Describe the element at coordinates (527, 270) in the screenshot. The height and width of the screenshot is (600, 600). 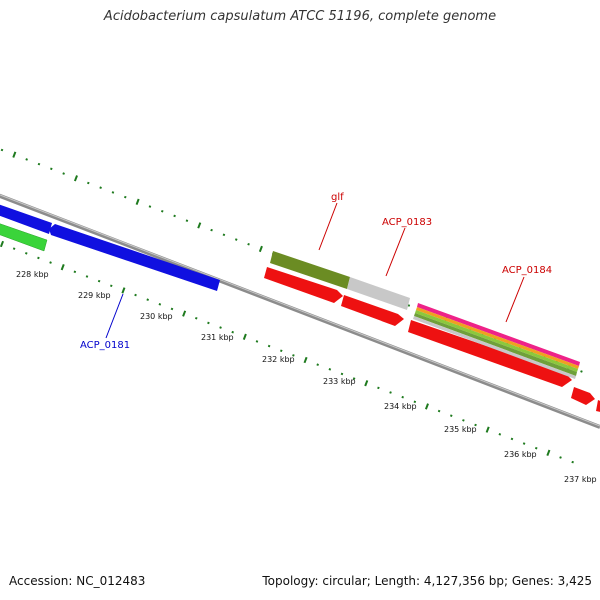
I see `gene-label-acp0184: ACP_0184` at that location.